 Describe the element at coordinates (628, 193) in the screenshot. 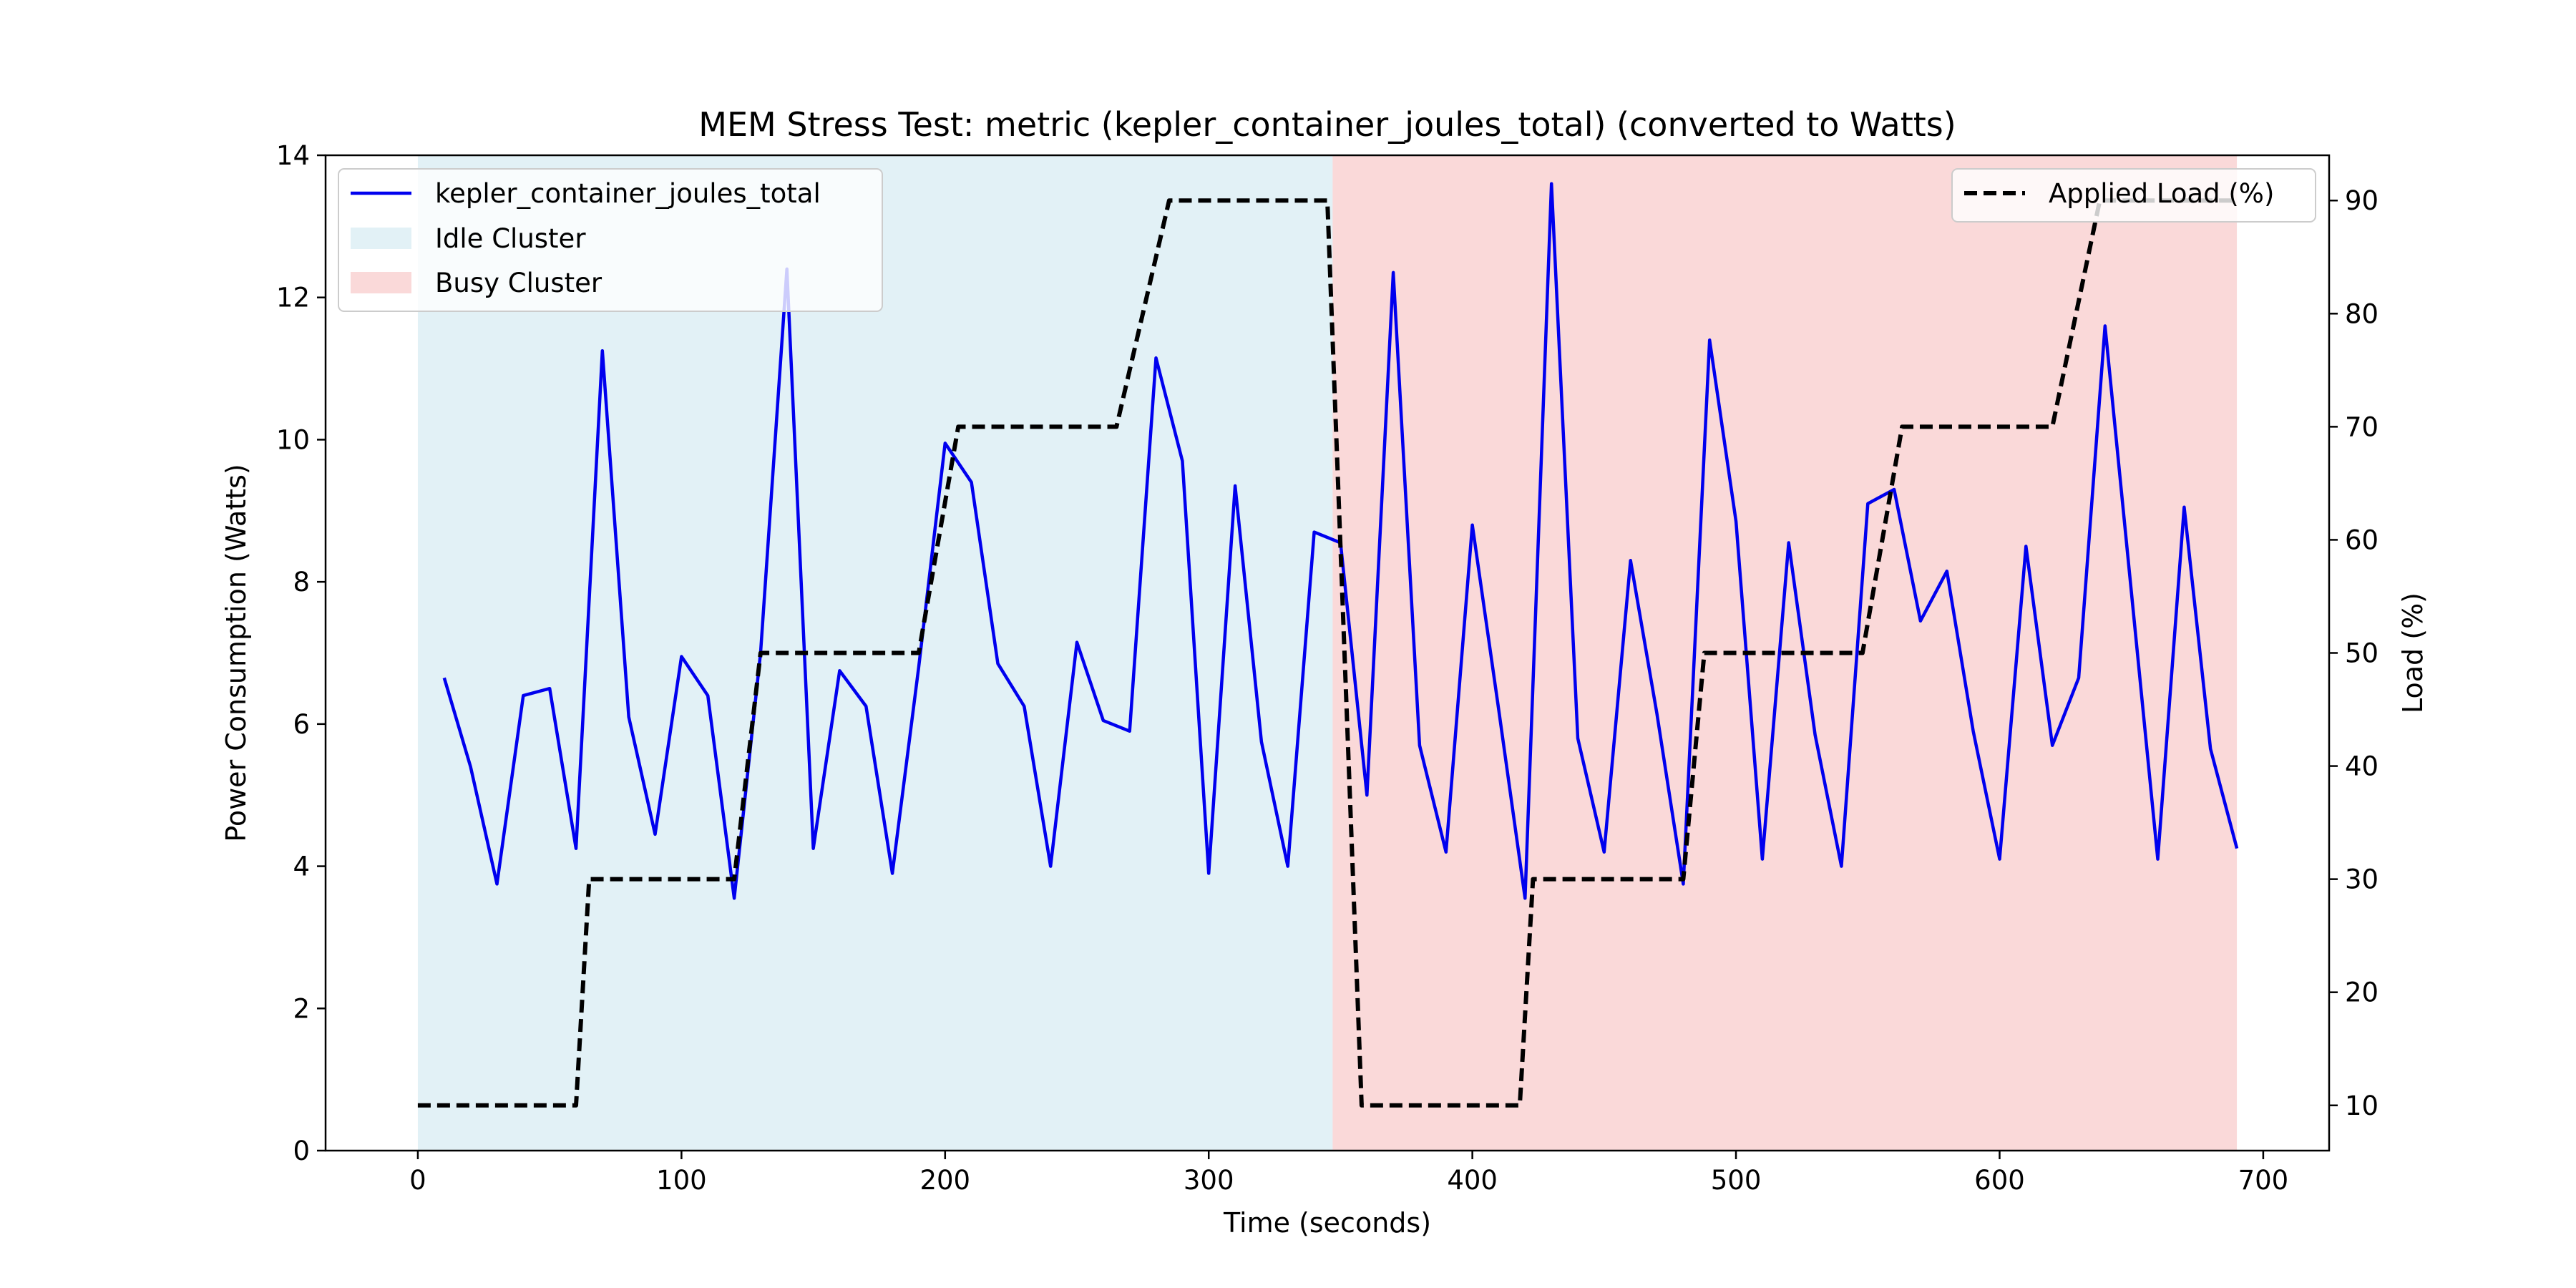

I see `legend-power-label: kepler_container_joules_total` at that location.